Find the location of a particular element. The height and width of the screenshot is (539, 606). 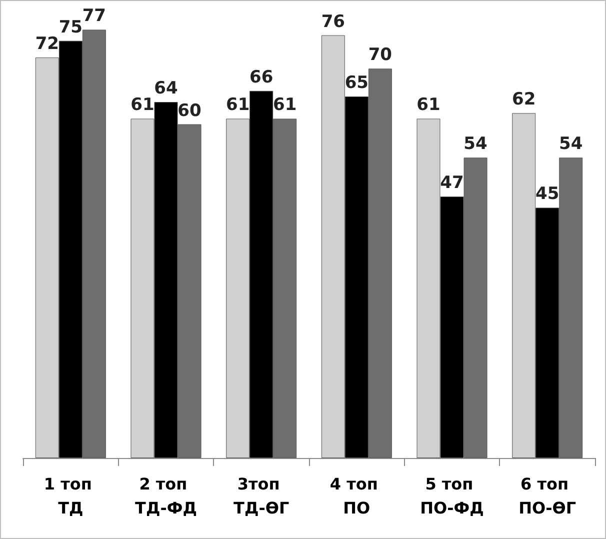

data-label: 70 is located at coordinates (380, 55).